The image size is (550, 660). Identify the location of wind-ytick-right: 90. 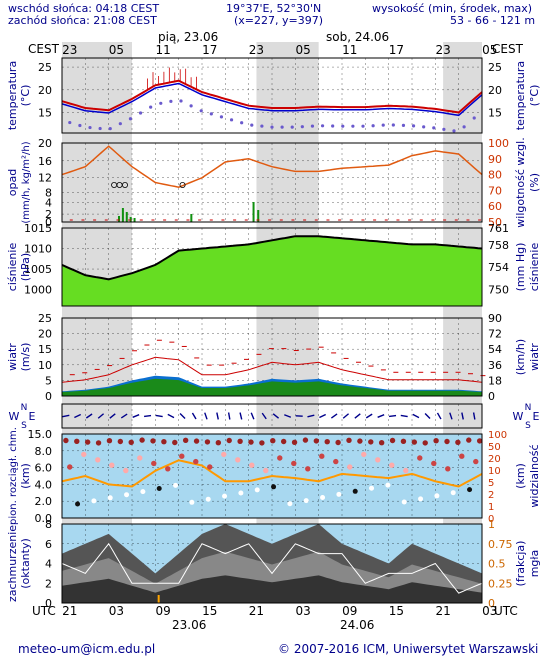
(495, 318).